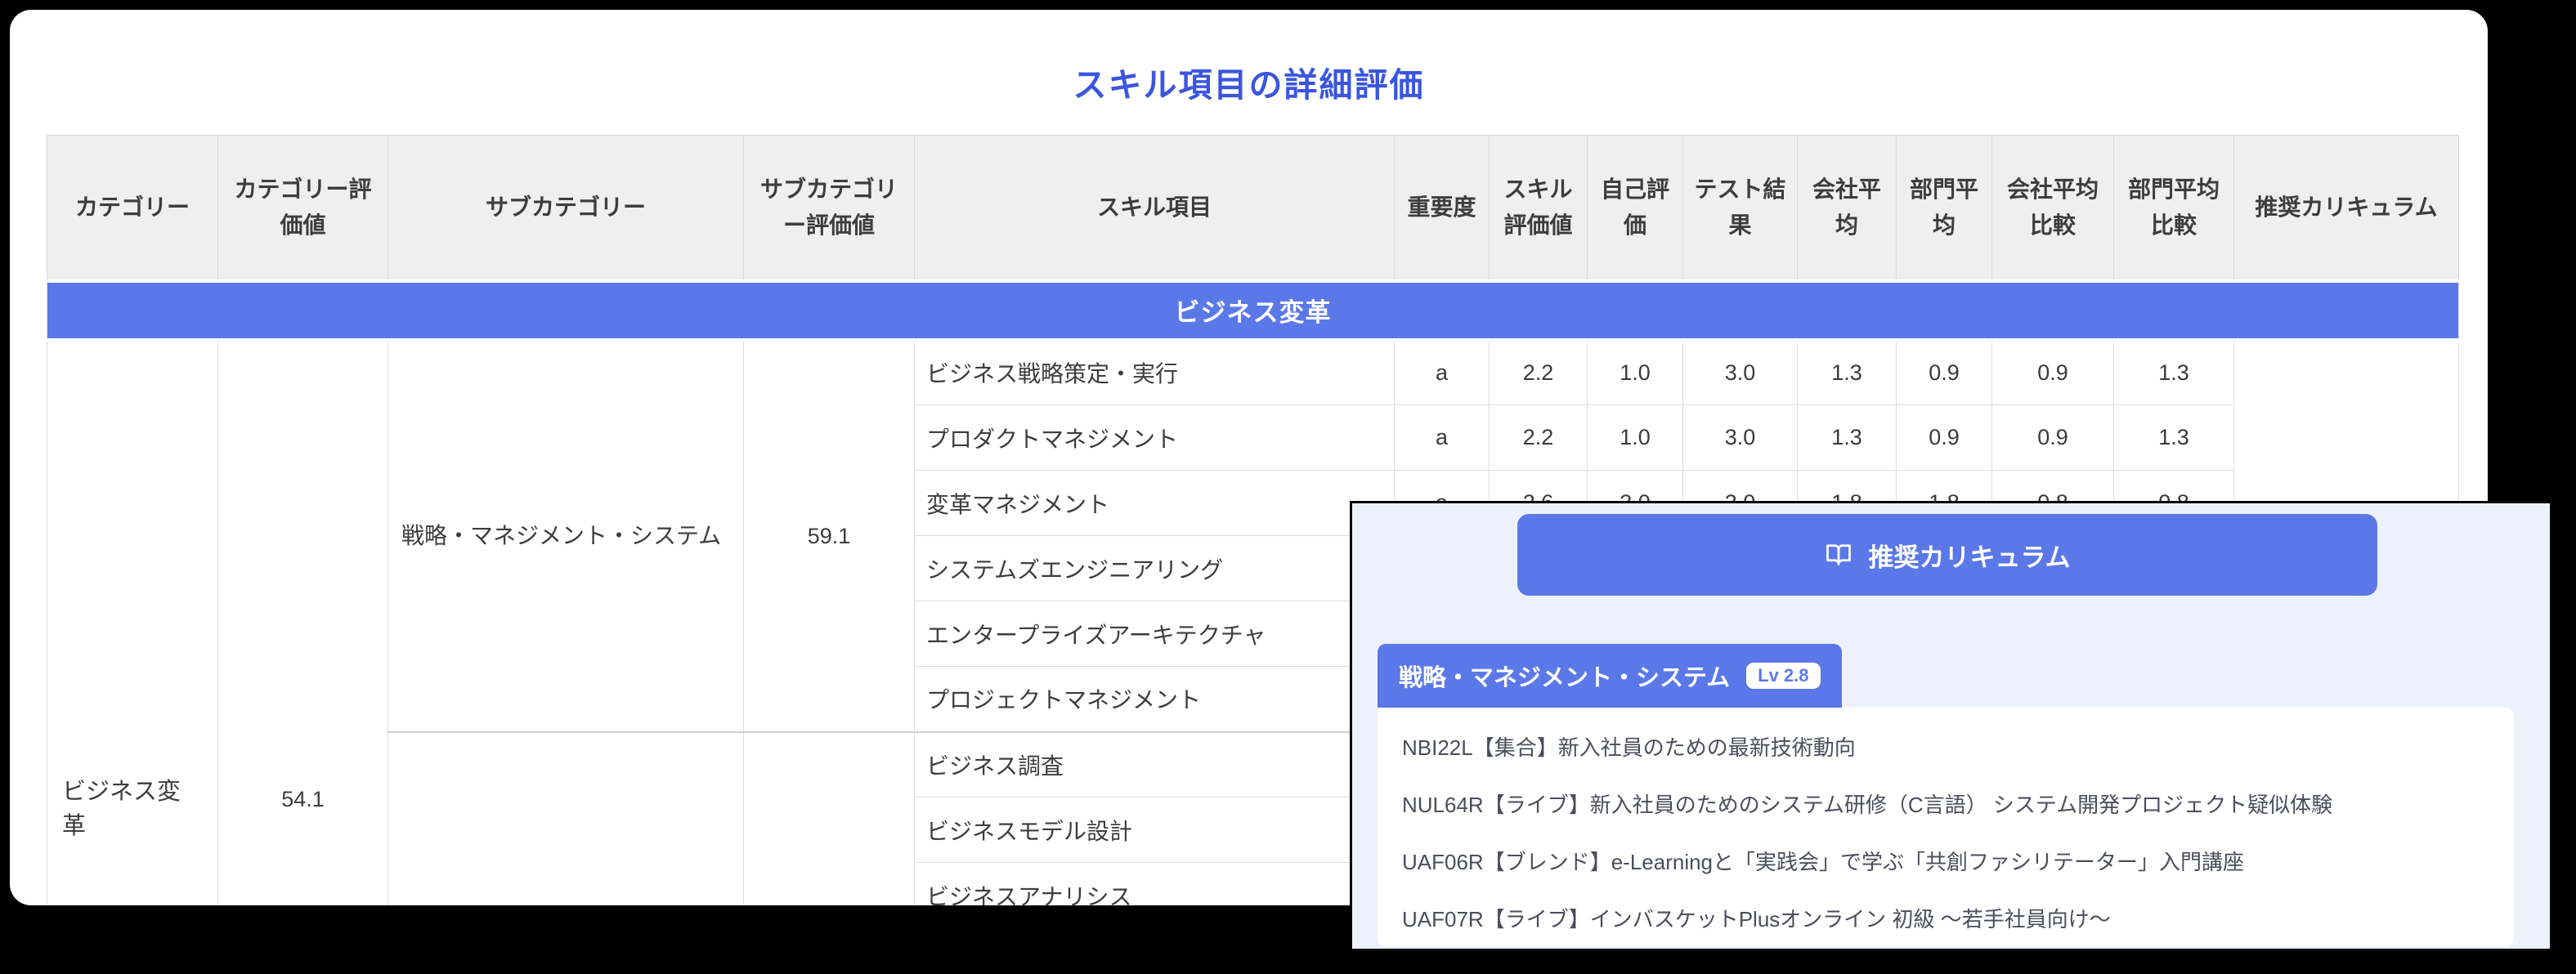 The height and width of the screenshot is (974, 2576). I want to click on subcategory-score-cell: 59.1, so click(829, 535).